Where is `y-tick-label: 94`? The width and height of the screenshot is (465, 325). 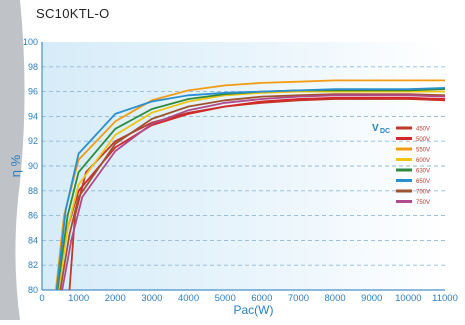 y-tick-label: 94 is located at coordinates (33, 116).